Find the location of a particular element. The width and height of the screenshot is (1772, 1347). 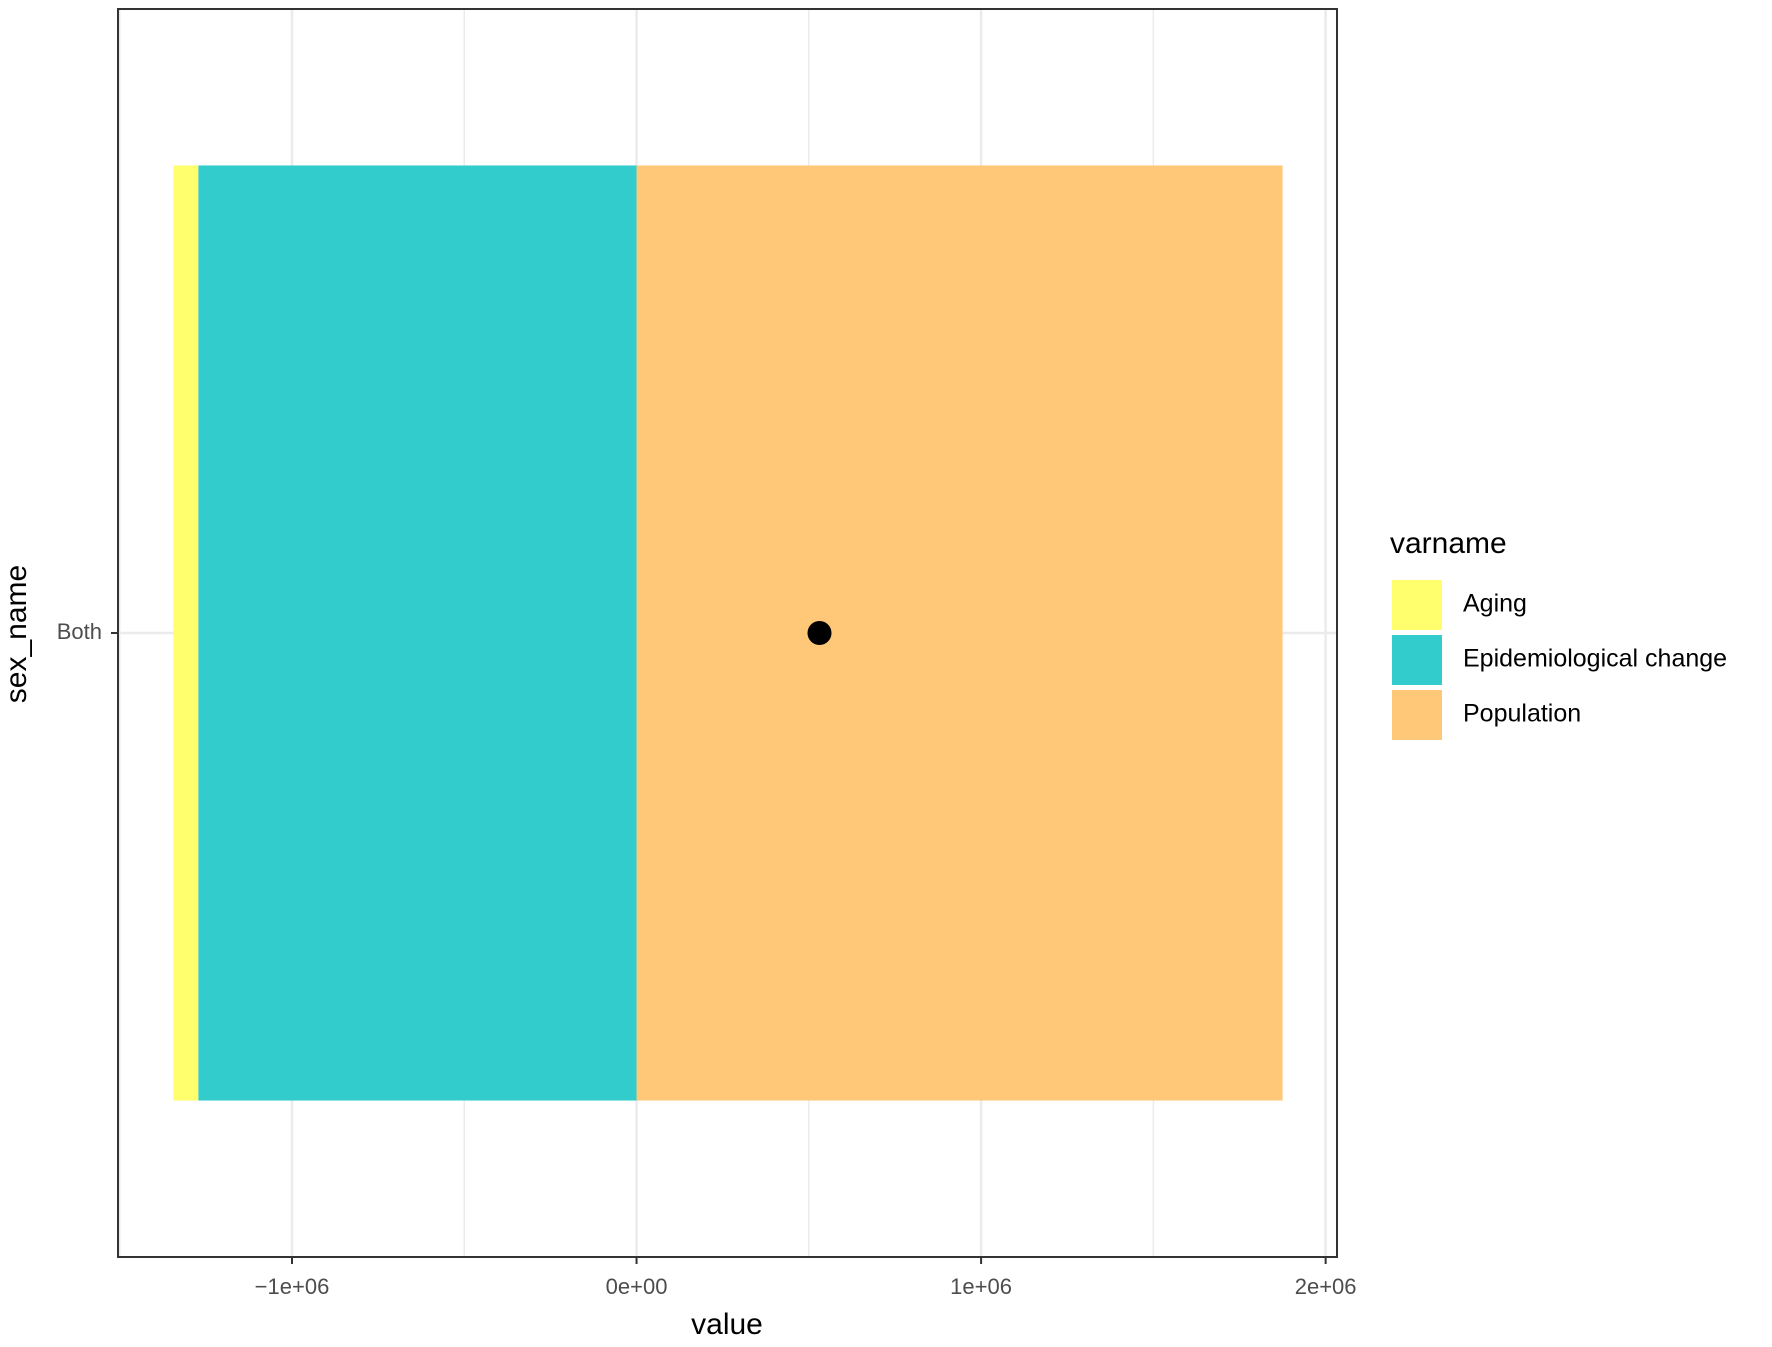

y-axis-title: sex_name is located at coordinates (16, 634).